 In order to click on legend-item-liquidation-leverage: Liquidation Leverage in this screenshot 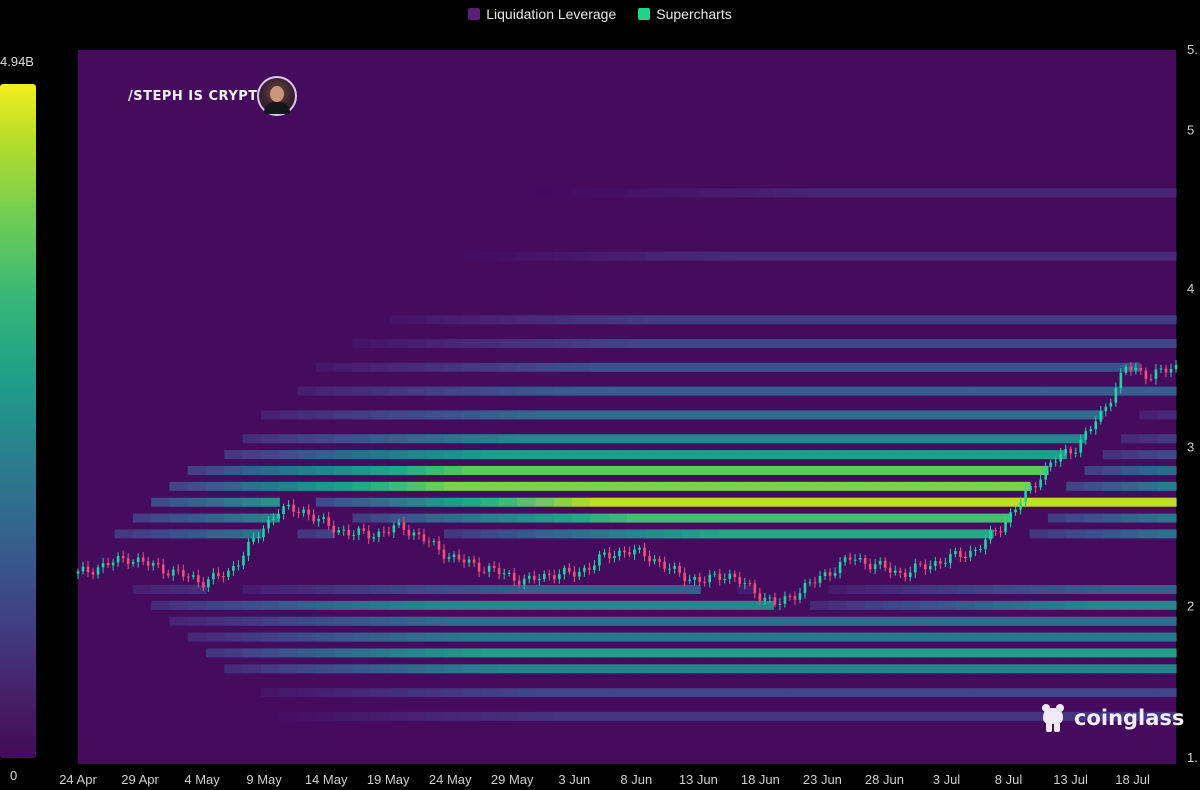, I will do `click(542, 14)`.